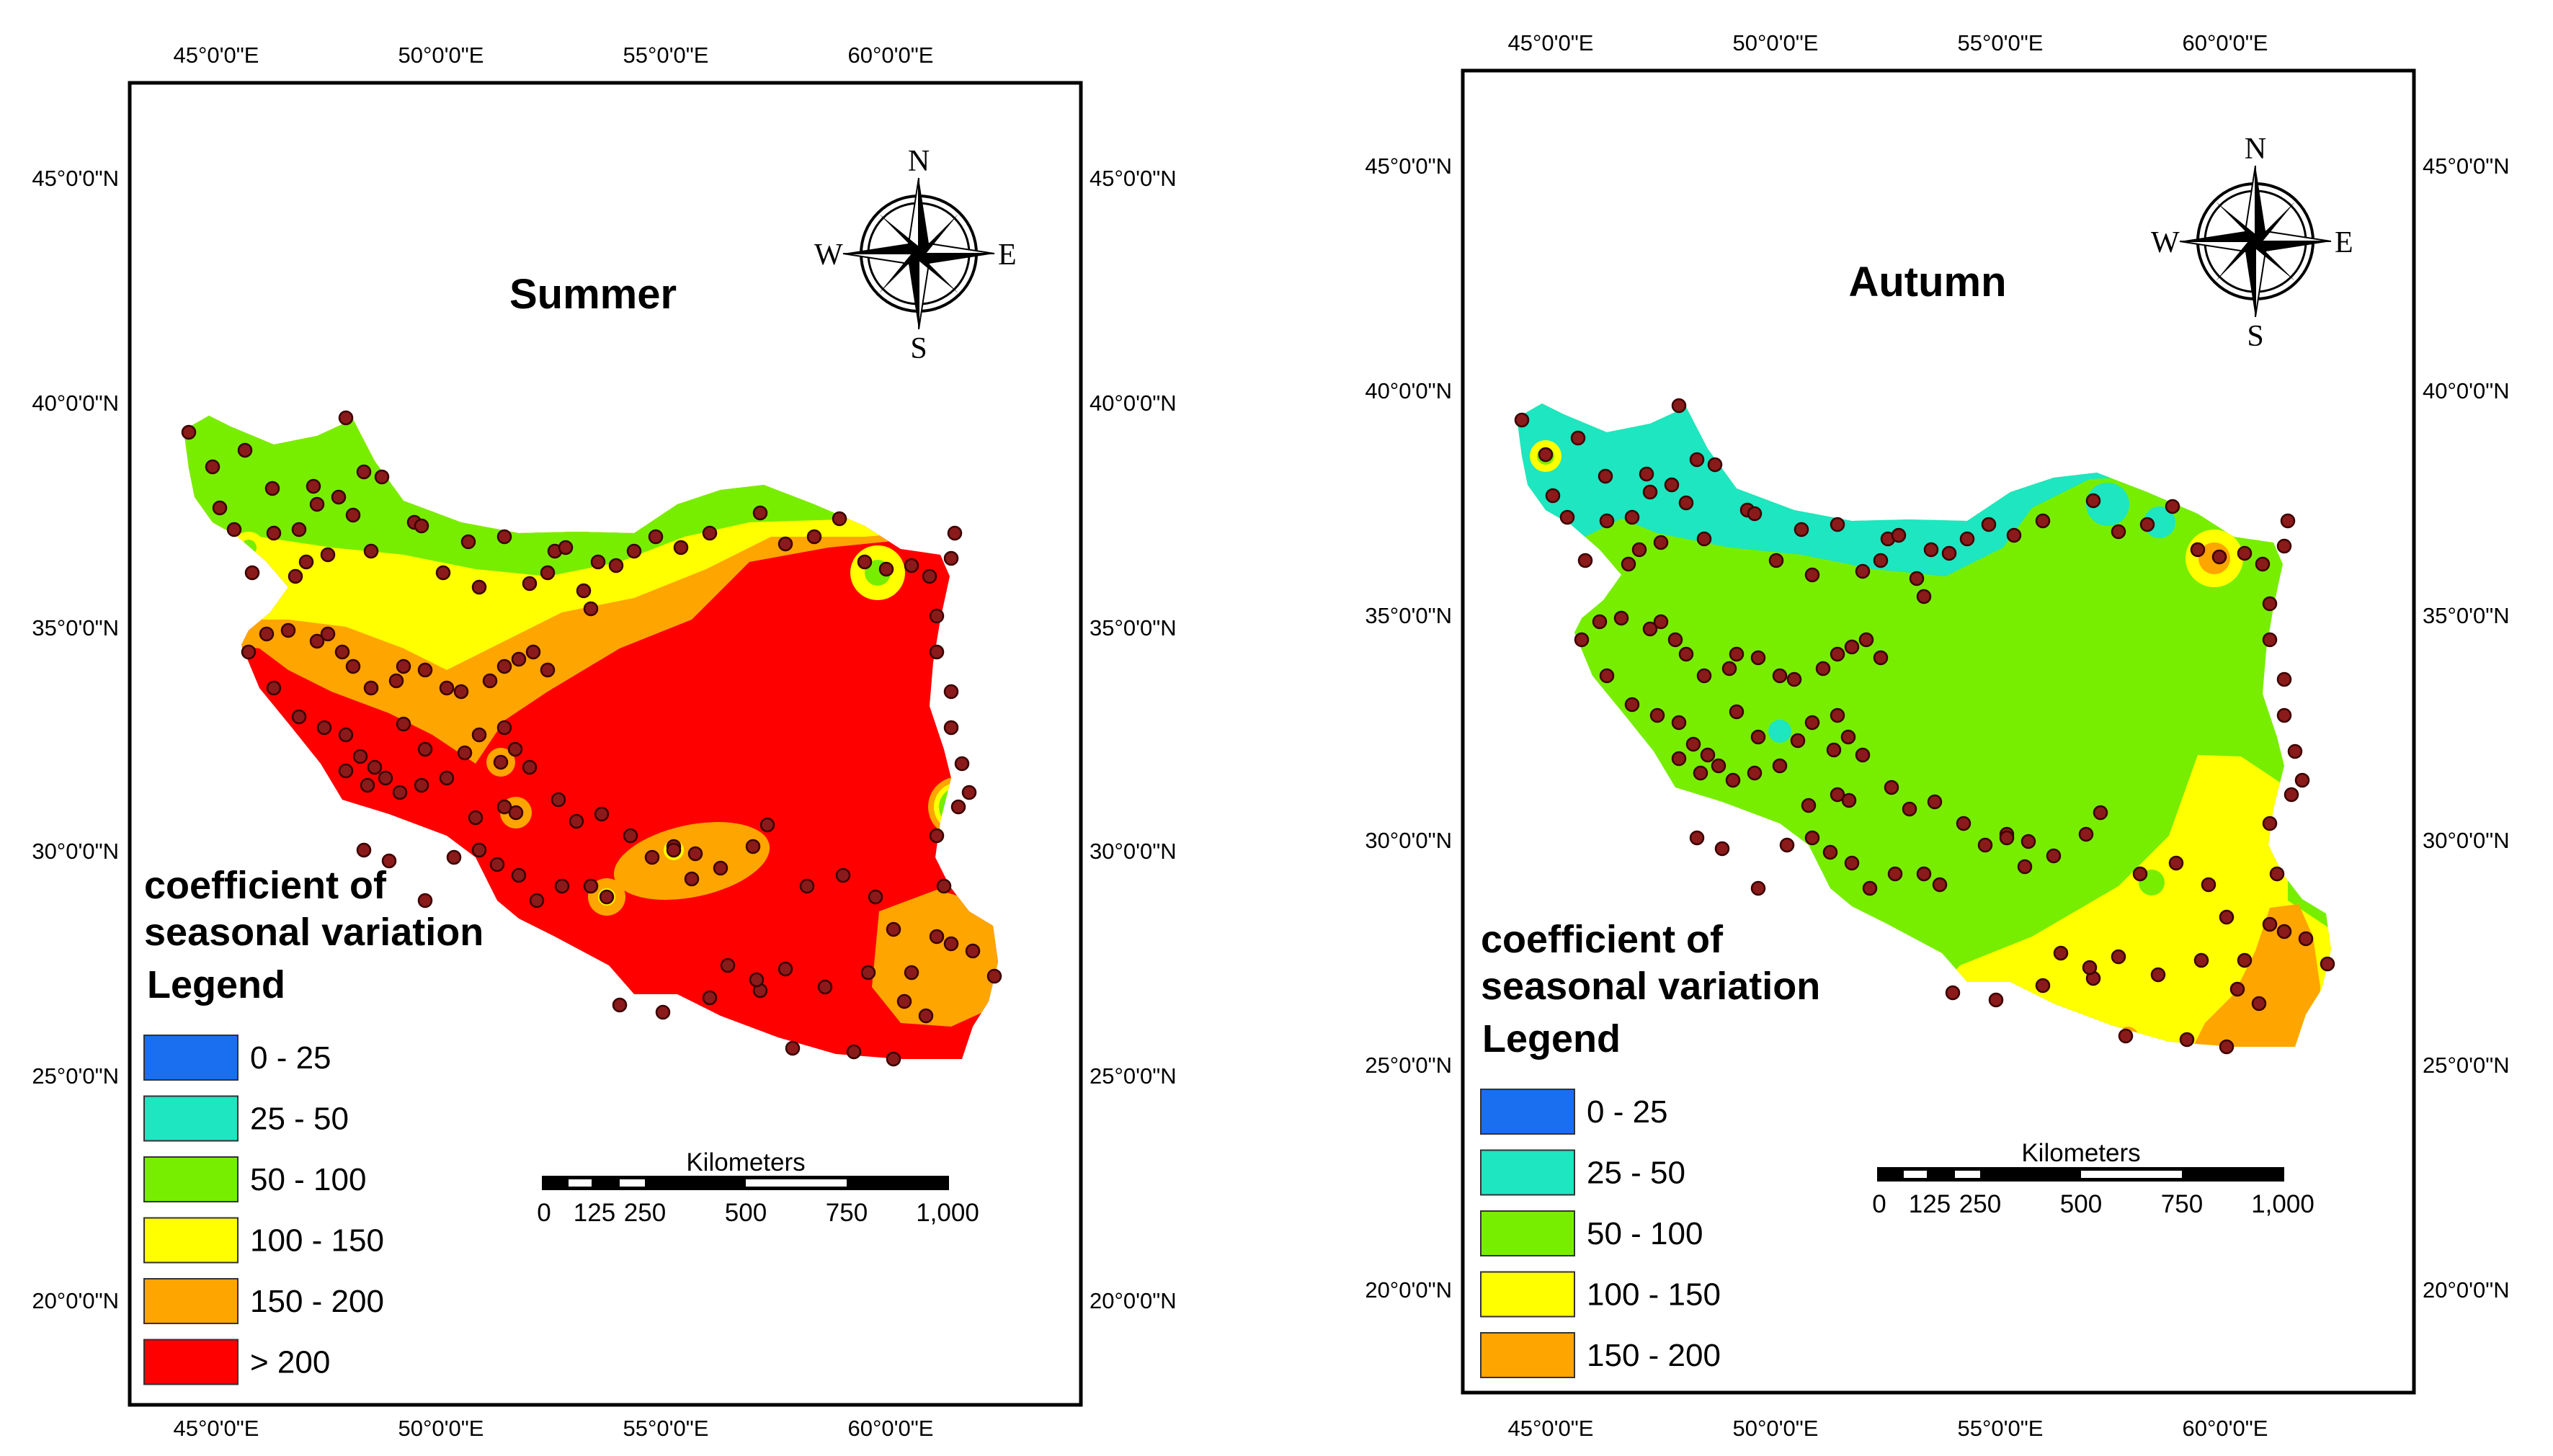 Image resolution: width=2553 pixels, height=1456 pixels. What do you see at coordinates (216, 1428) in the screenshot?
I see `lon-label: 45°0'0"E` at bounding box center [216, 1428].